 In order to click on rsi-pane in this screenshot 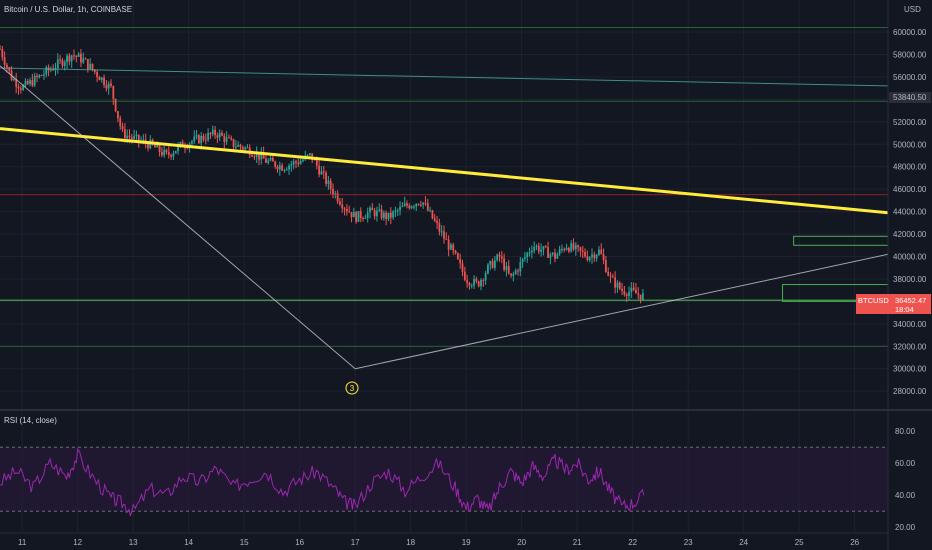, I will do `click(444, 481)`.